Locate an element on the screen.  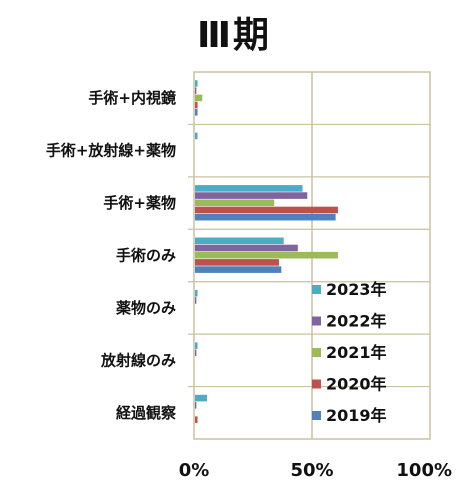
category-label: 手術+薬物 is located at coordinates (139, 203).